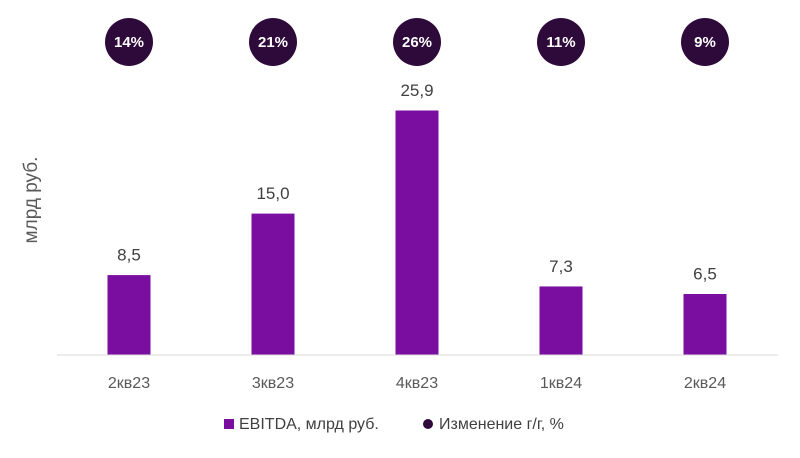 This screenshot has width=800, height=458. Describe the element at coordinates (273, 284) in the screenshot. I see `bar-3кв23` at that location.